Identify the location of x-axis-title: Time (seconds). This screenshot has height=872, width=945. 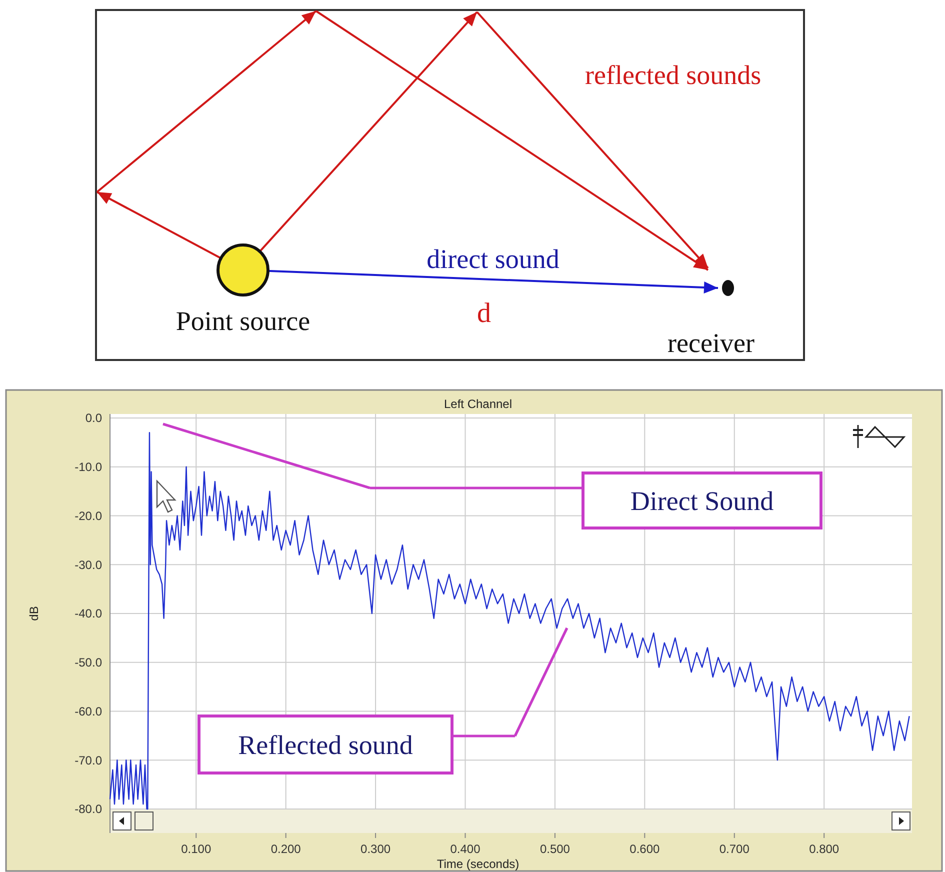
(478, 864).